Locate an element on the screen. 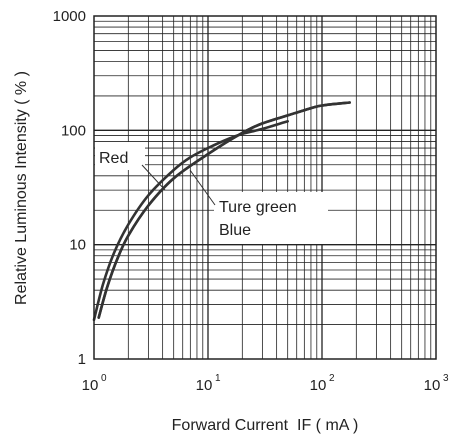 The width and height of the screenshot is (462, 440). y-axis-title: Relative Luminous Intensity ( % ) is located at coordinates (21, 188).